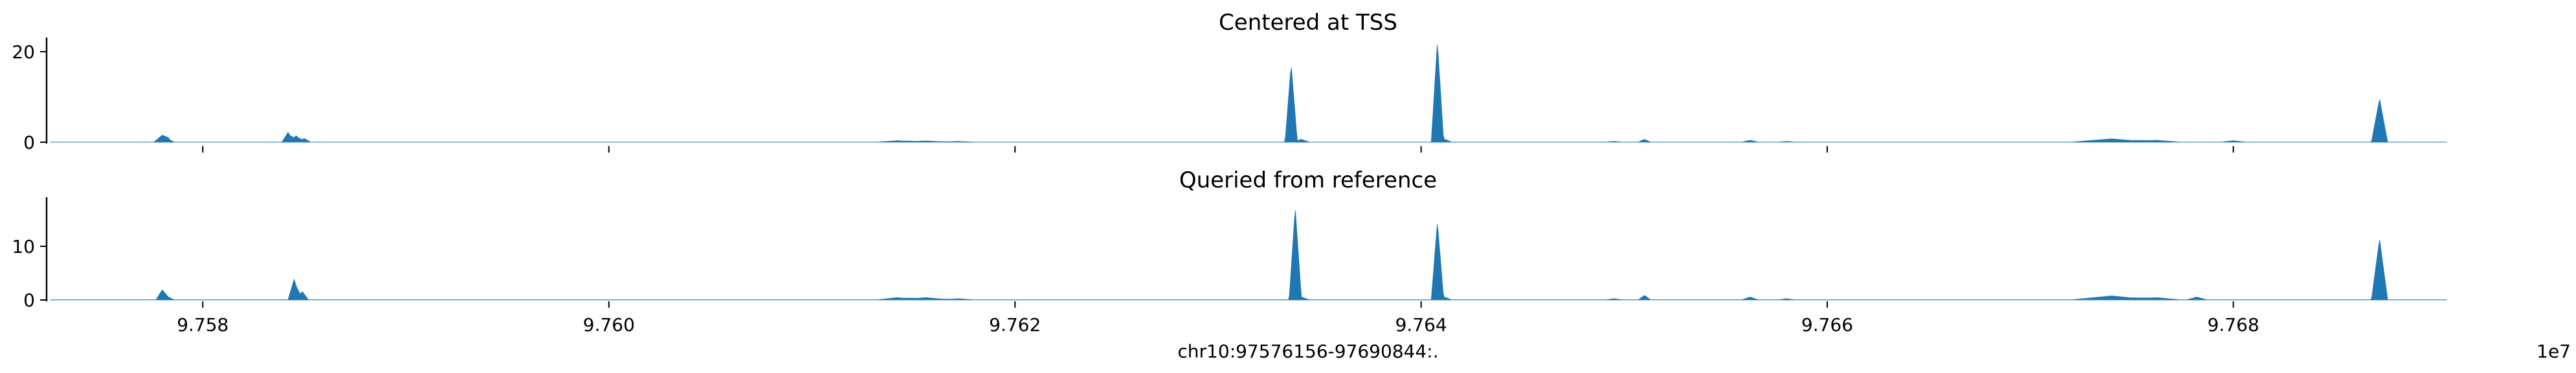  I want to click on x-axis-label: chr10:97576156-97690844:., so click(1307, 351).